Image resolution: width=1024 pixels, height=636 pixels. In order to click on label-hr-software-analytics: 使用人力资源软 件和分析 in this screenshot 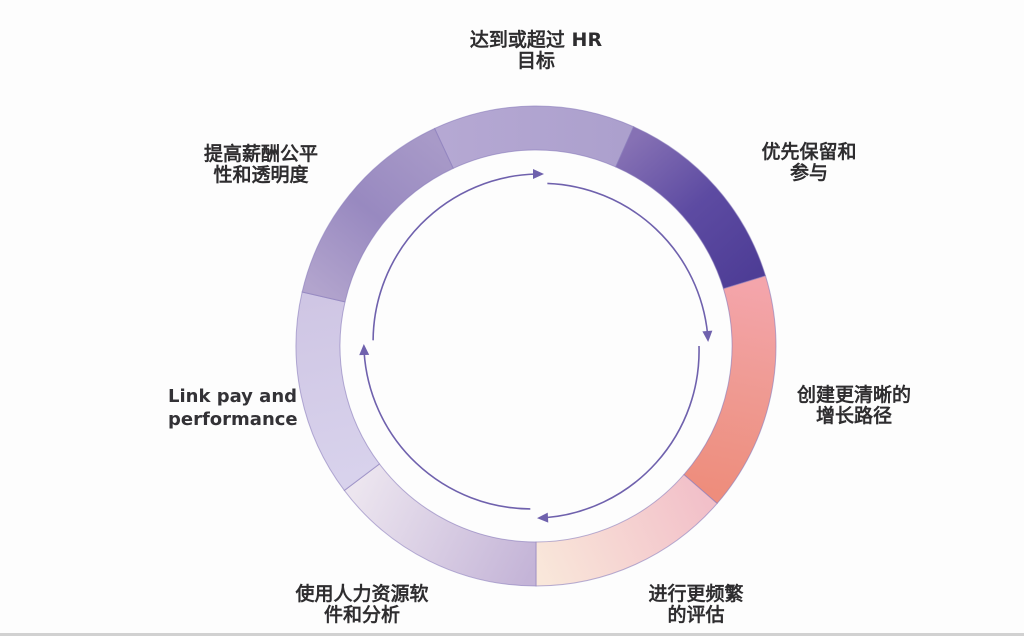, I will do `click(362, 605)`.